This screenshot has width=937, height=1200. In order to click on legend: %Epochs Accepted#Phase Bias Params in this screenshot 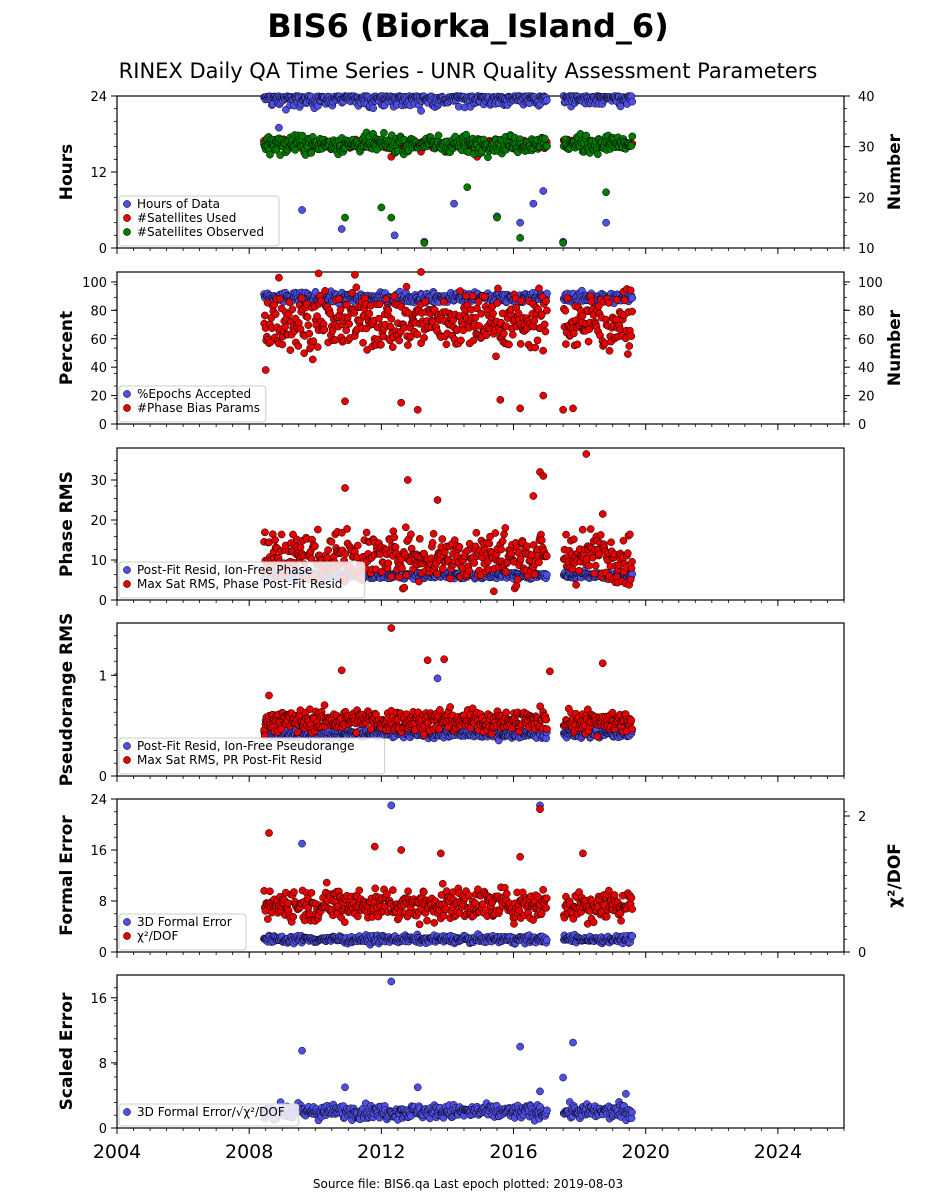, I will do `click(192, 404)`.